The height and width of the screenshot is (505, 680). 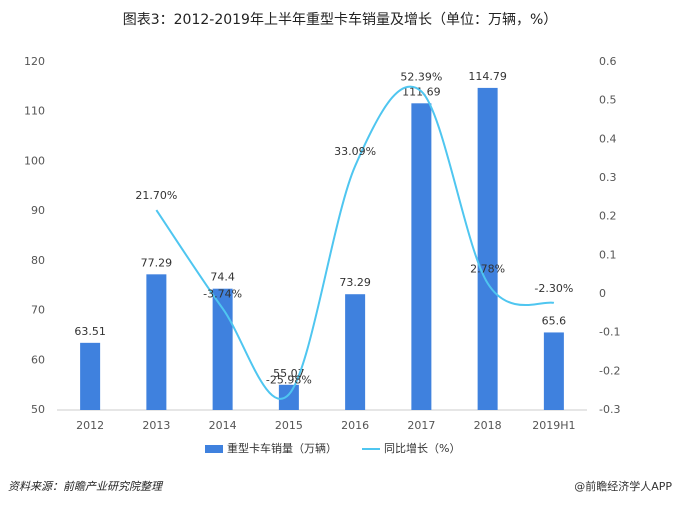 What do you see at coordinates (34, 61) in the screenshot?
I see `y-tick-label: 120` at bounding box center [34, 61].